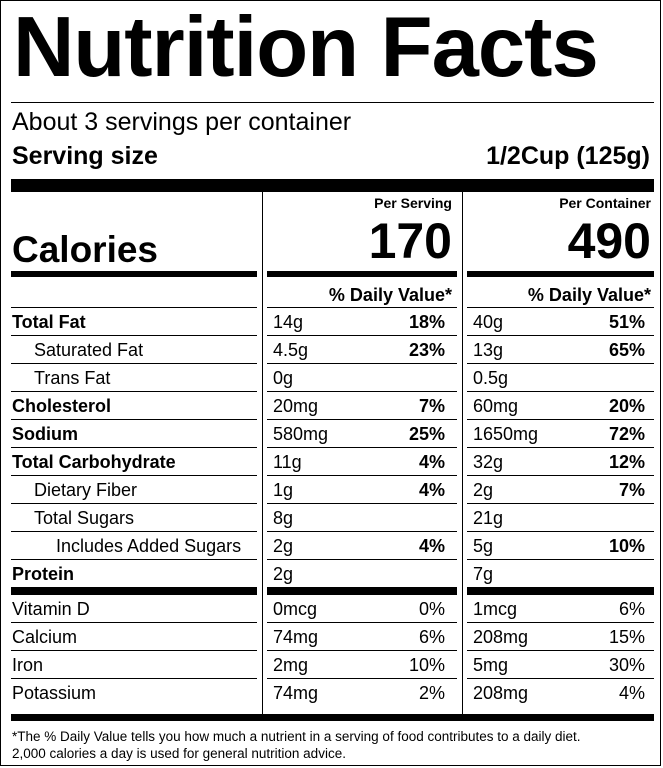 The height and width of the screenshot is (768, 663). I want to click on container-amount: 2g, so click(483, 490).